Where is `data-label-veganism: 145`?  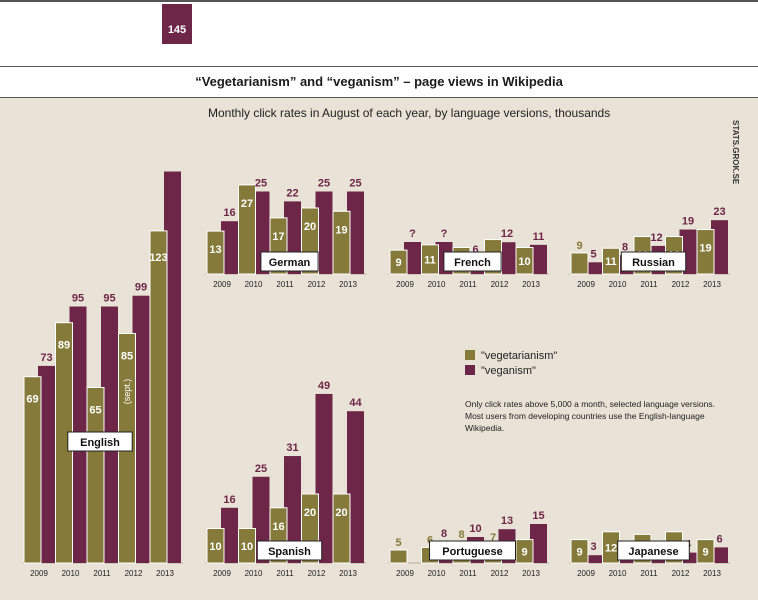 data-label-veganism: 145 is located at coordinates (177, 30).